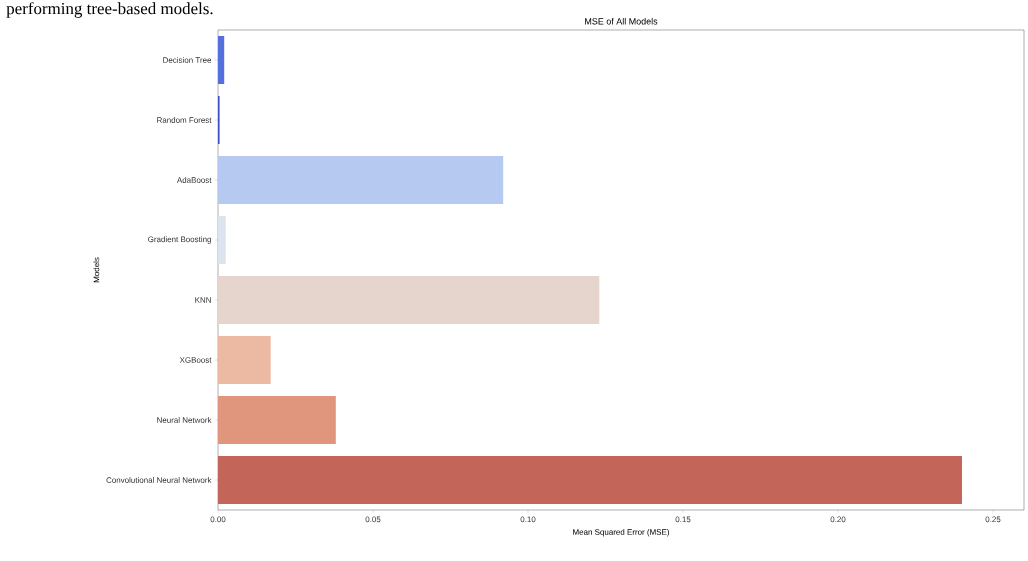 The image size is (1028, 561). Describe the element at coordinates (621, 21) in the screenshot. I see `chart-title: MSE of All Models` at that location.